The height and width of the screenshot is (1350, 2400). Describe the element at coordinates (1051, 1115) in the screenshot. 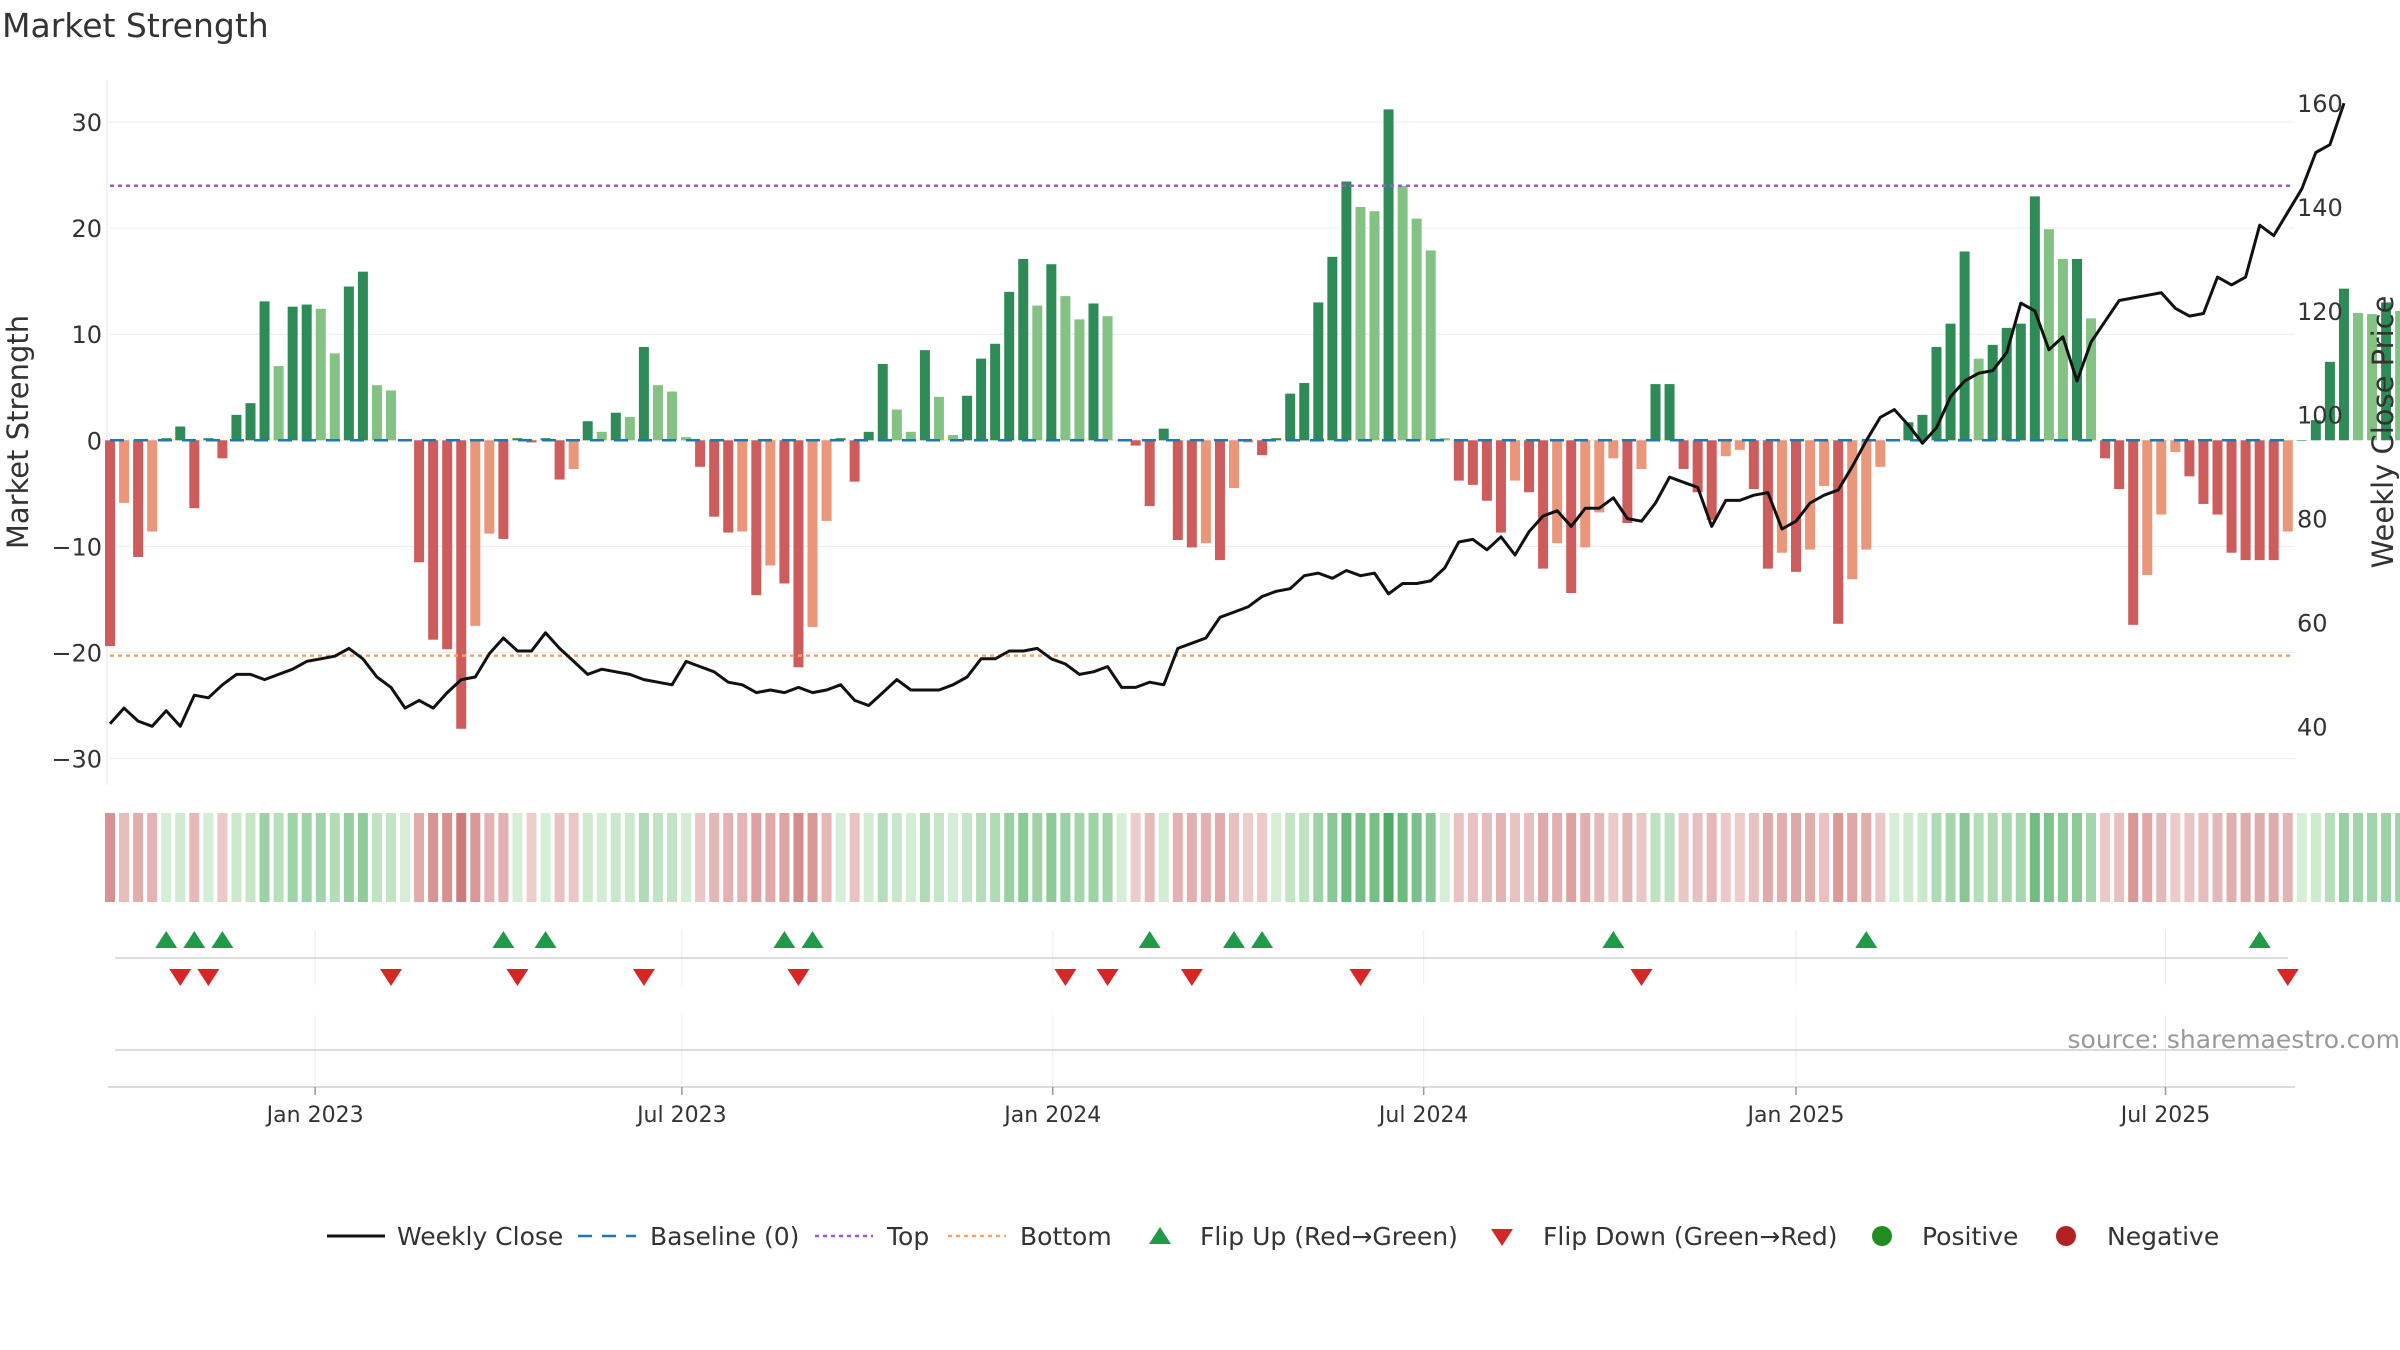

I see `x-tick-label: Jan 2024` at that location.